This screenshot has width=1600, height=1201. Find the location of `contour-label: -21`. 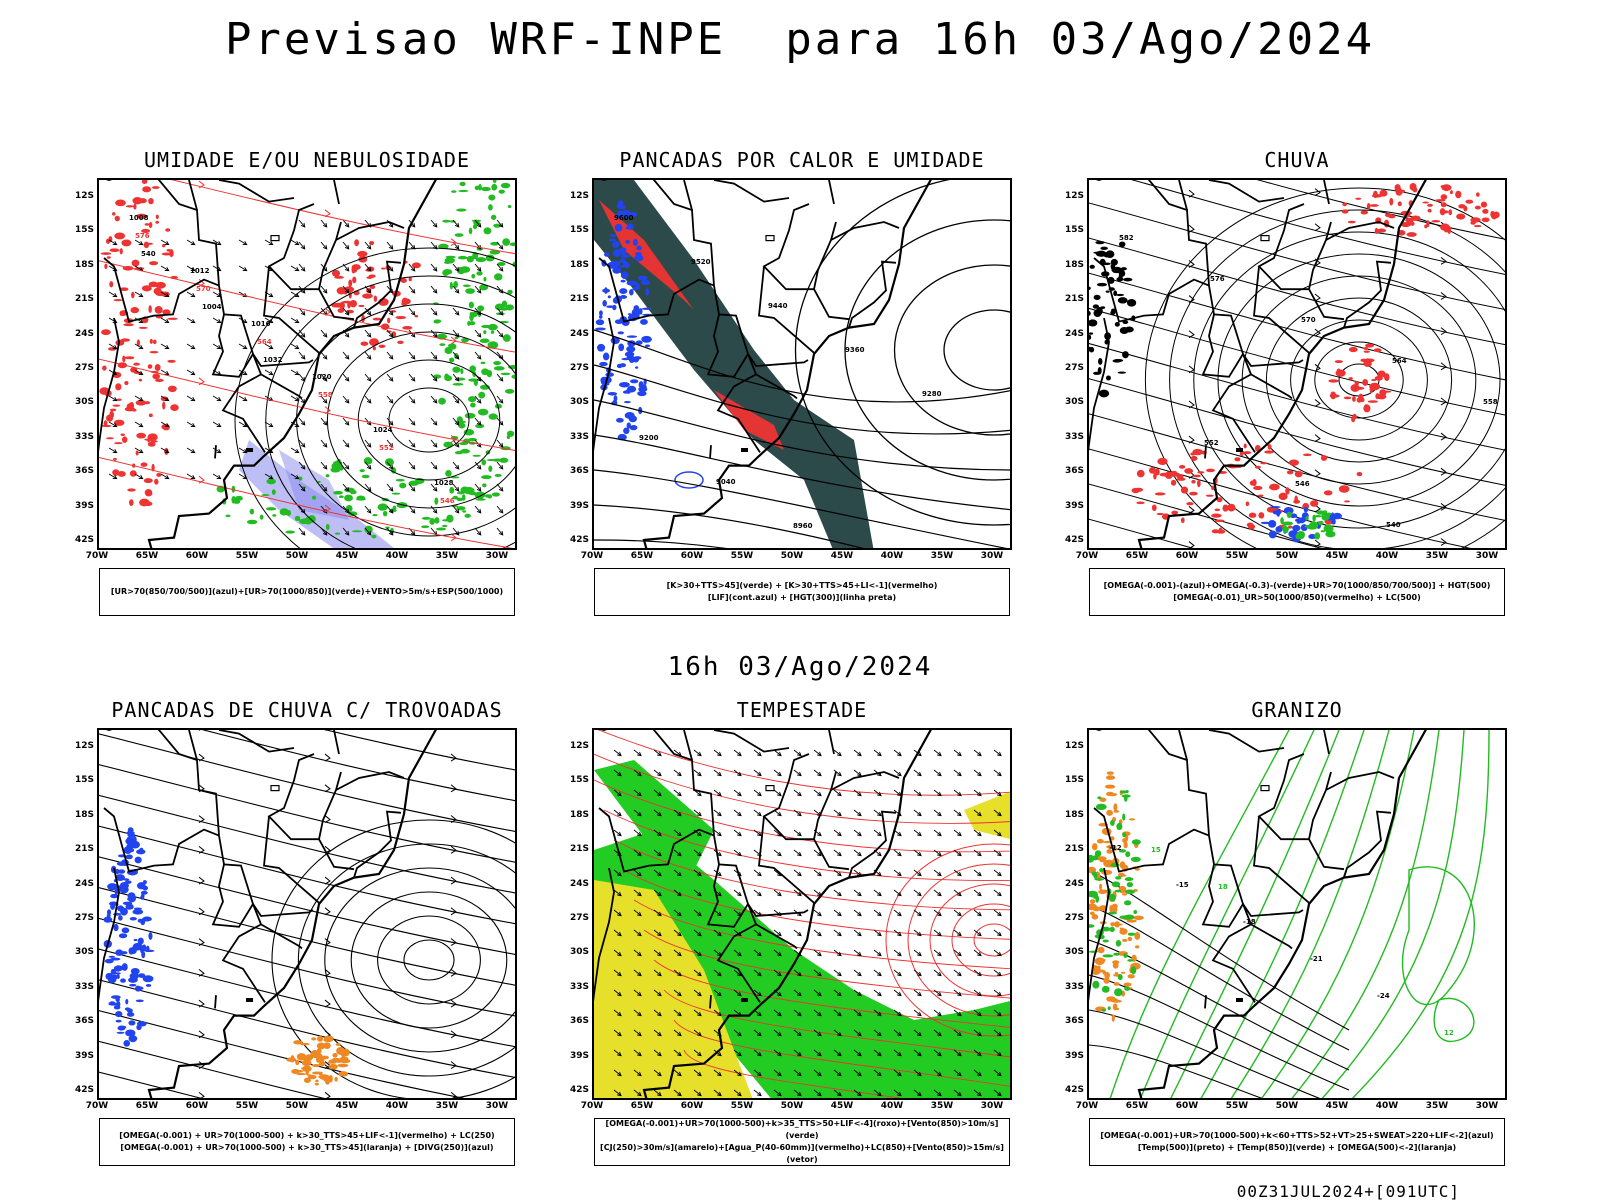

contour-label: -21 is located at coordinates (1316, 959).